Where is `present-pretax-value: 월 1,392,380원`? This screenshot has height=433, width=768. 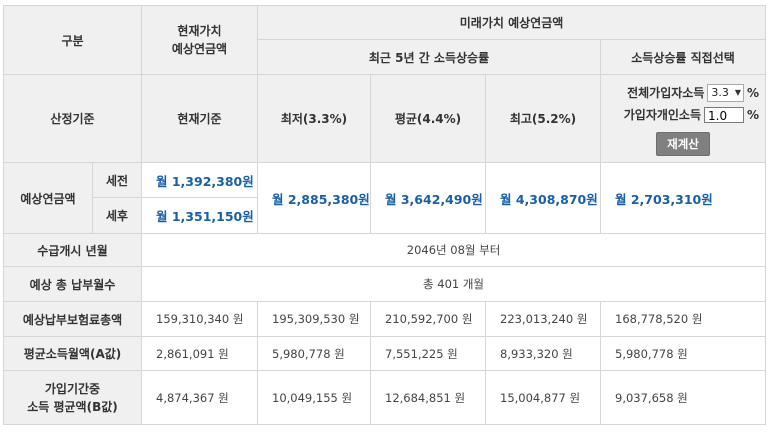 present-pretax-value: 월 1,392,380원 is located at coordinates (199, 180).